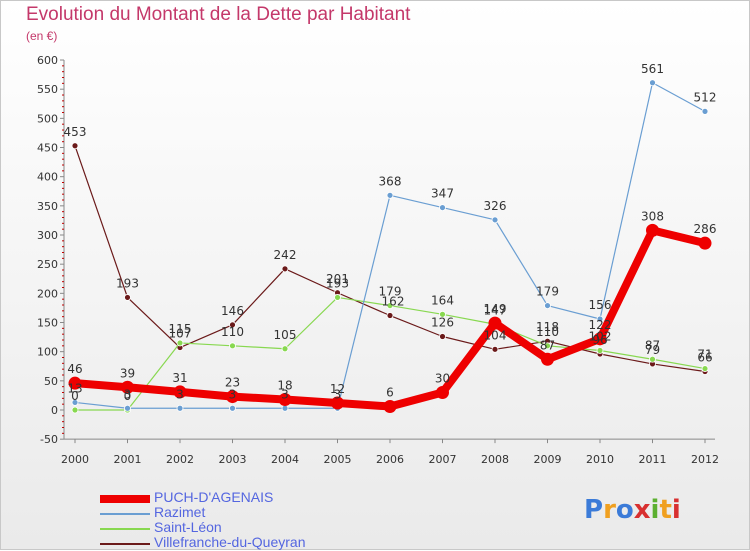 Image resolution: width=750 pixels, height=551 pixels. Describe the element at coordinates (180, 334) in the screenshot. I see `data-label: 107` at that location.